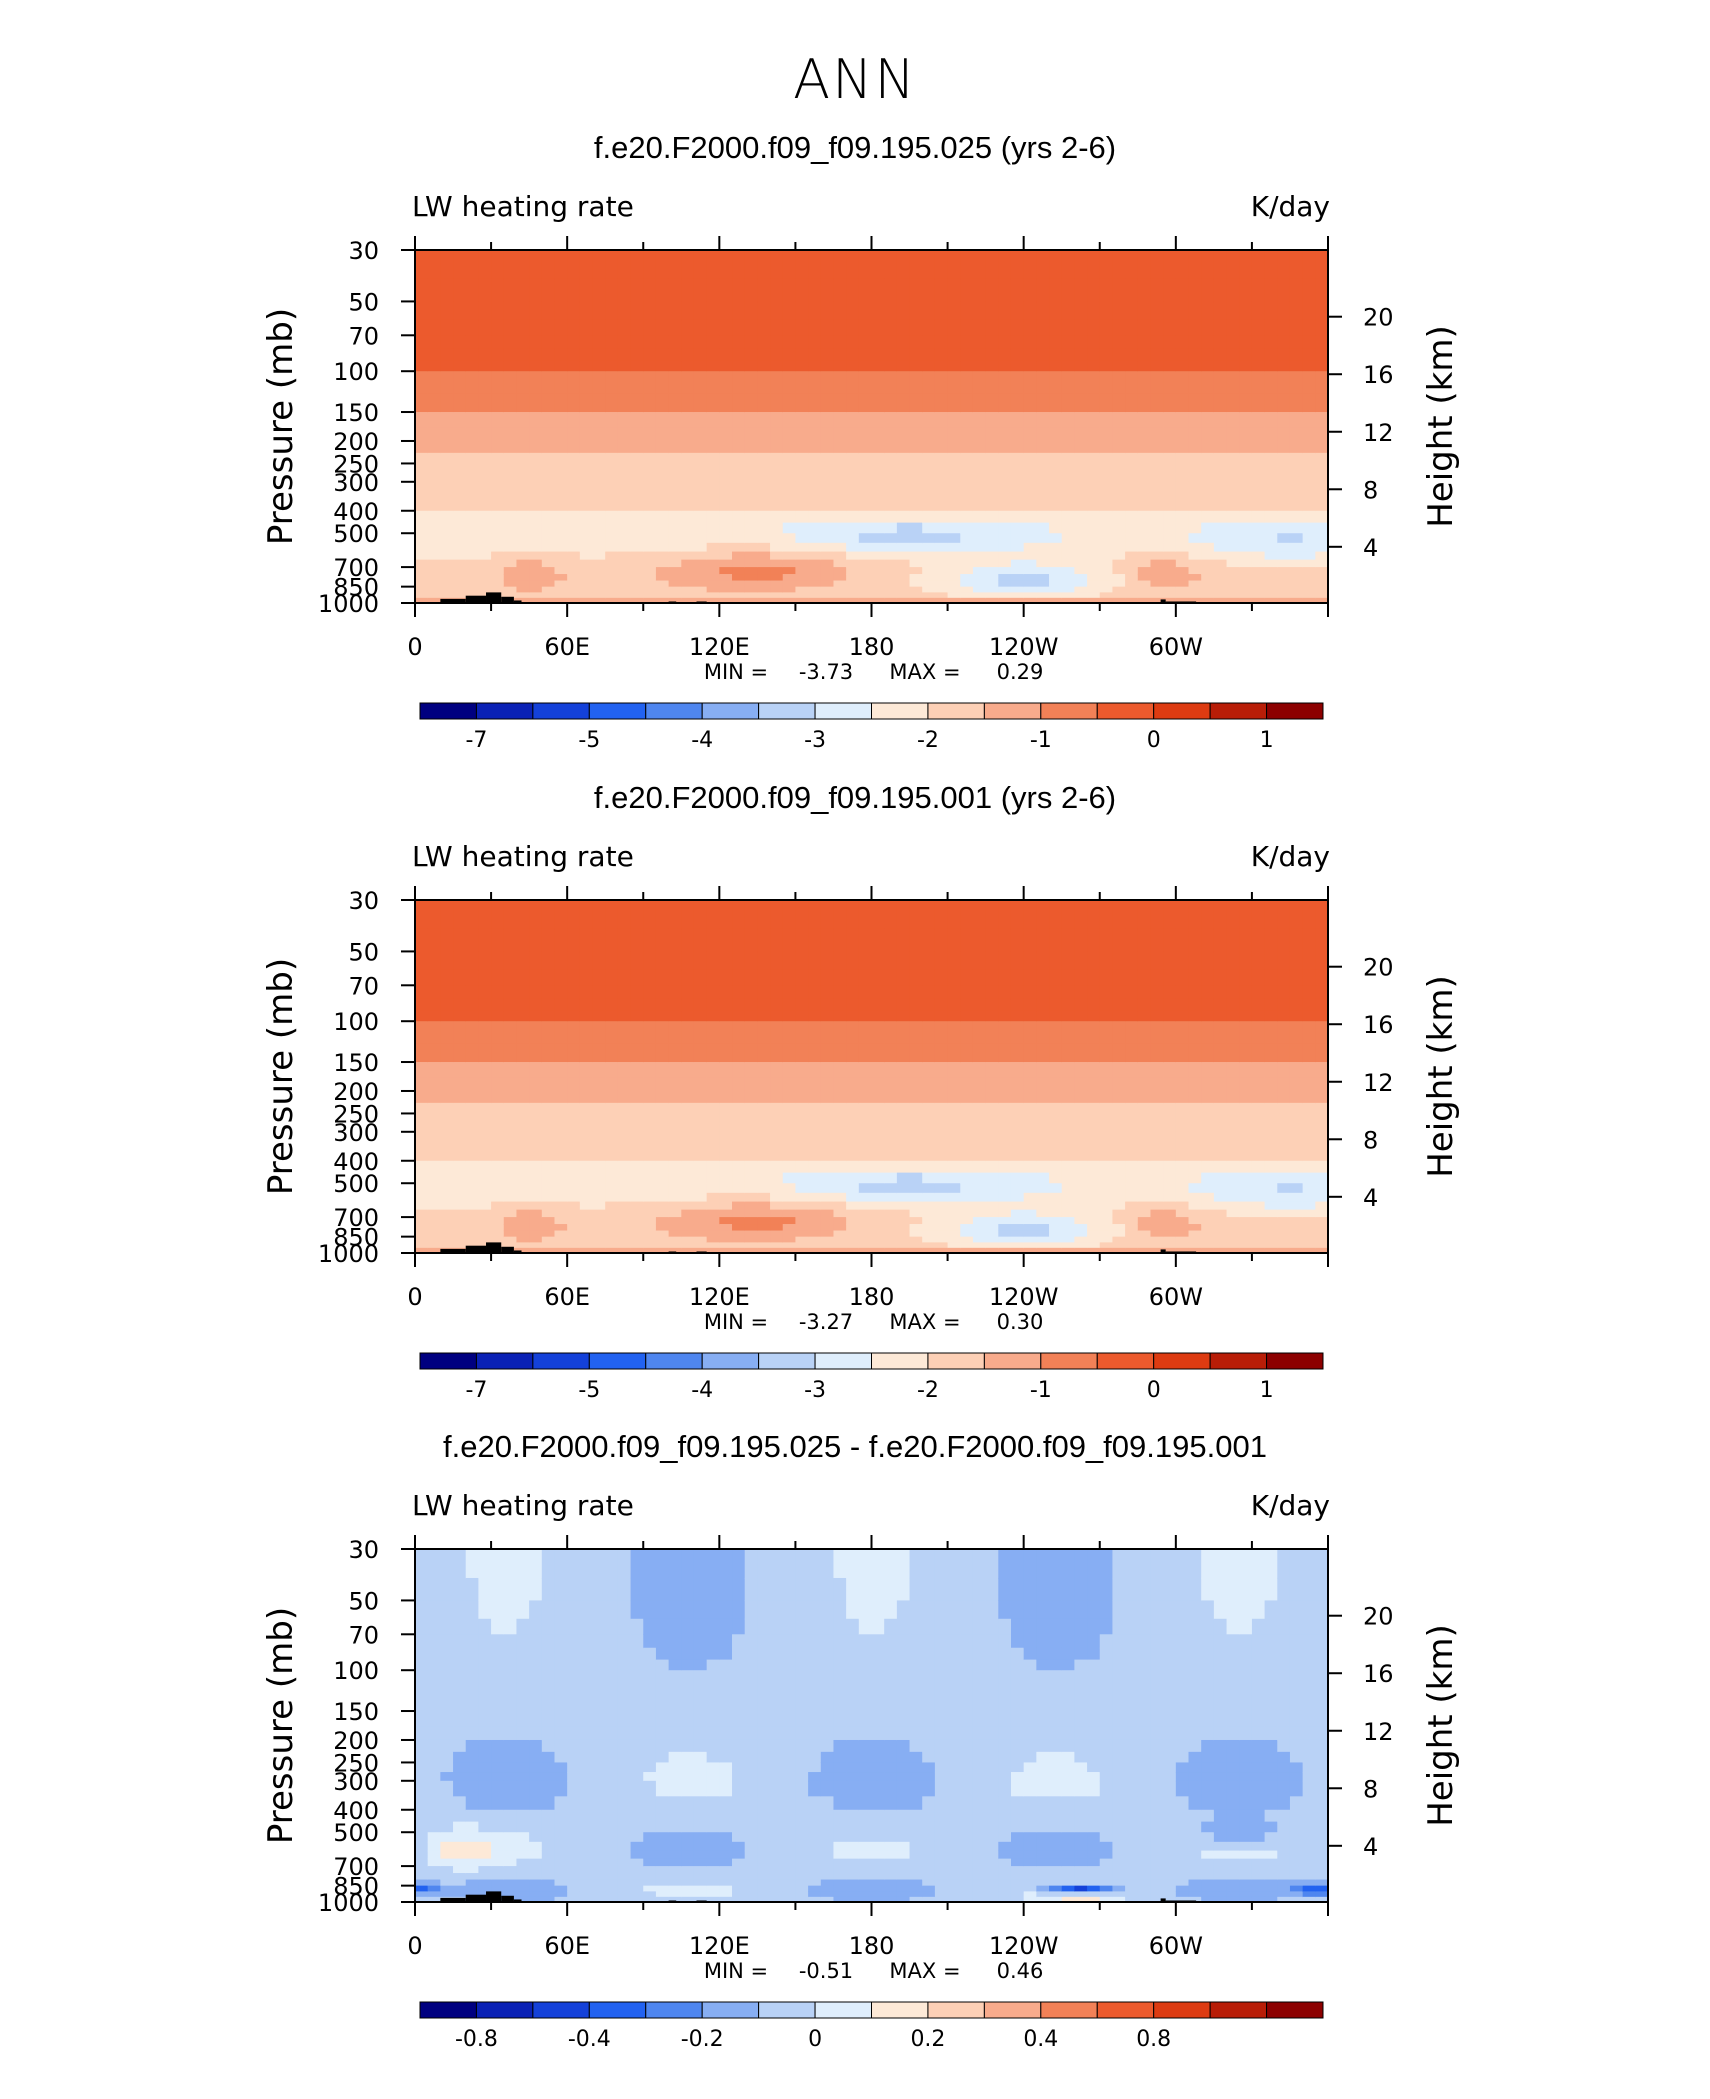 The height and width of the screenshot is (2099, 1710). Describe the element at coordinates (363, 251) in the screenshot. I see `y-tick-label: 30` at that location.